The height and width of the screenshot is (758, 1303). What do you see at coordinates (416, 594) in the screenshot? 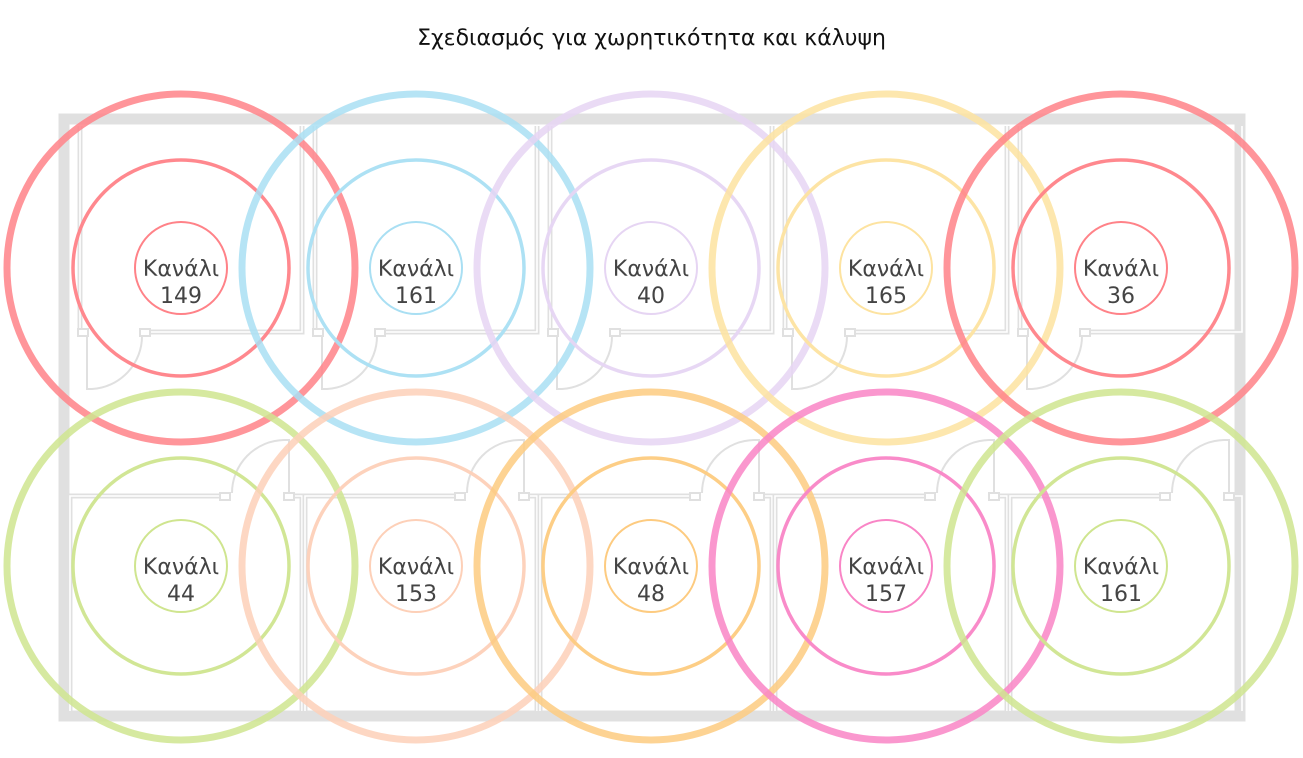
I see `channel-number: 153` at bounding box center [416, 594].